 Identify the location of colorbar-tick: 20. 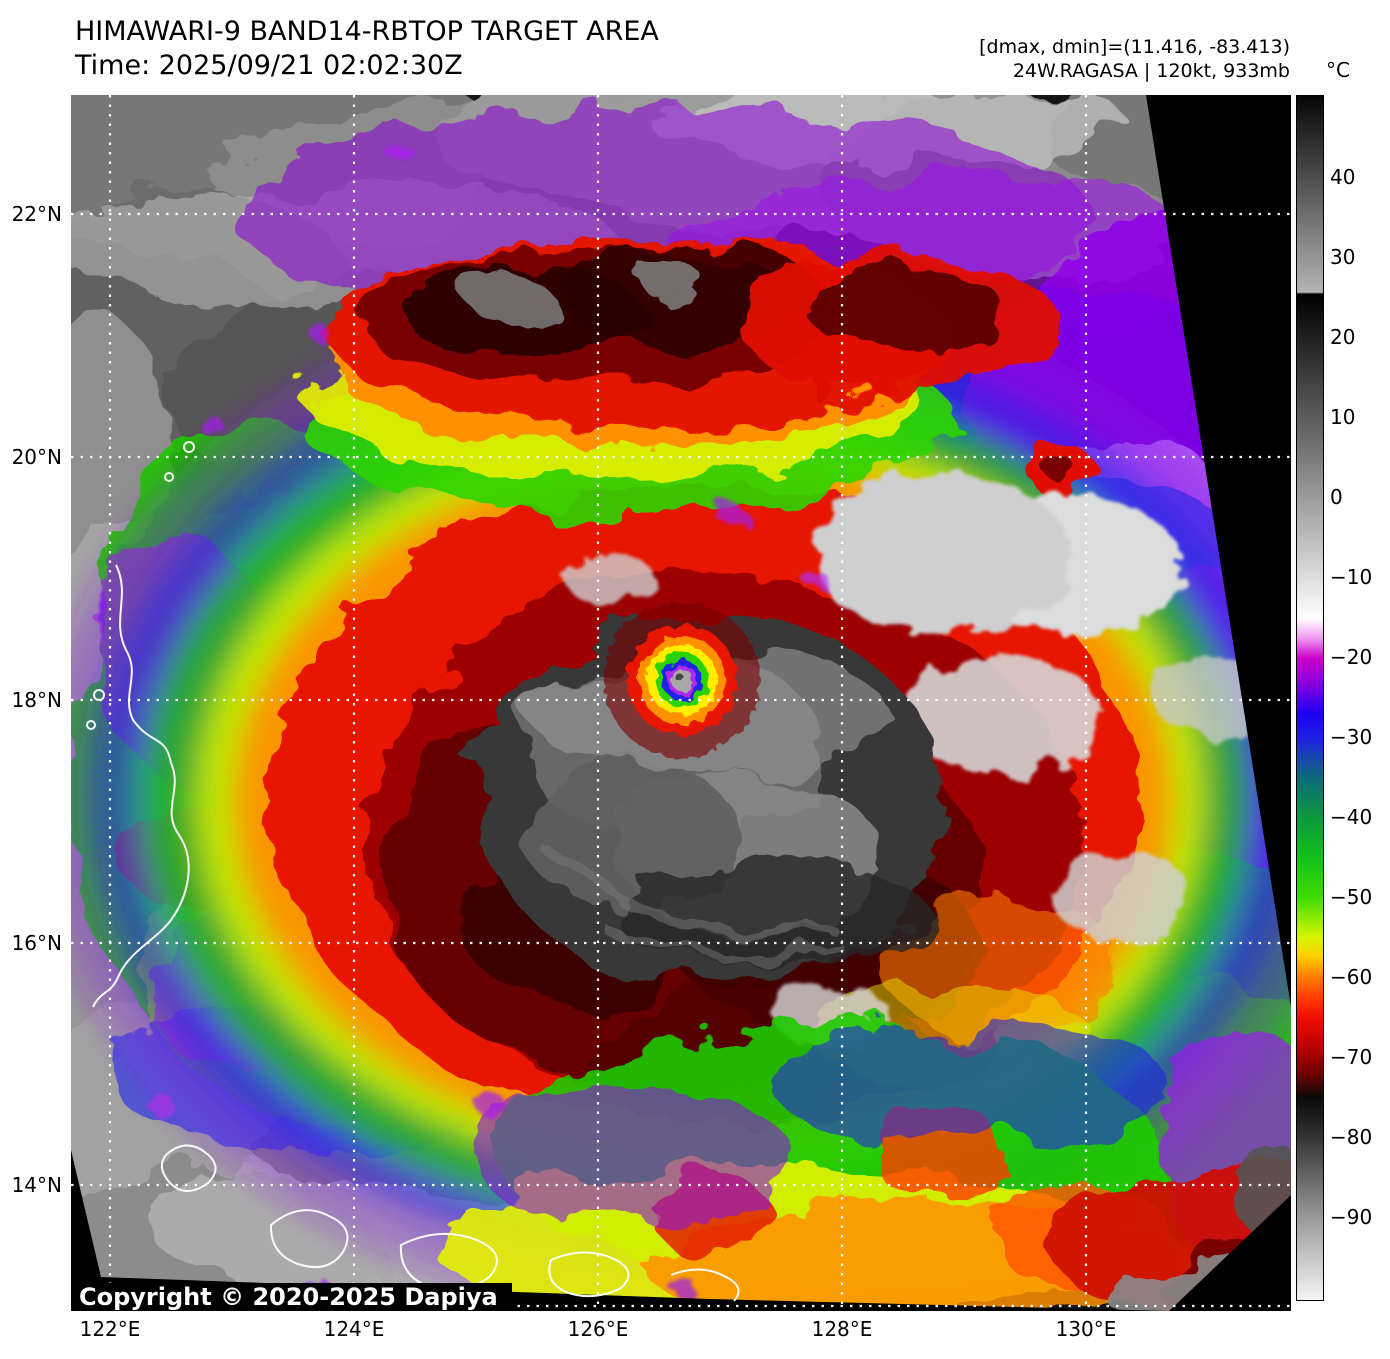
(1343, 337).